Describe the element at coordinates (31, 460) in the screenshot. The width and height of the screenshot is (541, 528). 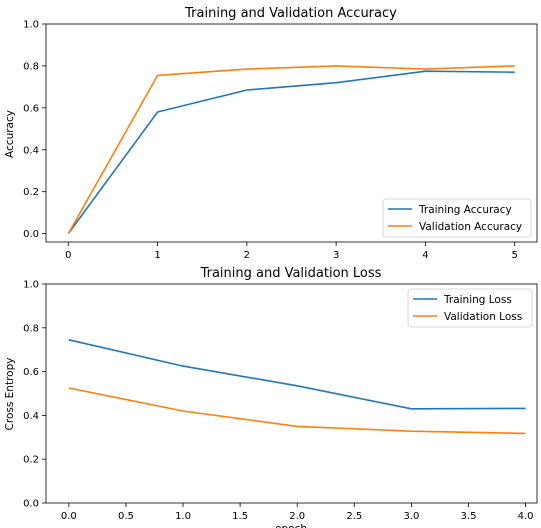
I see `loss-y-tick-label: 0.2` at that location.